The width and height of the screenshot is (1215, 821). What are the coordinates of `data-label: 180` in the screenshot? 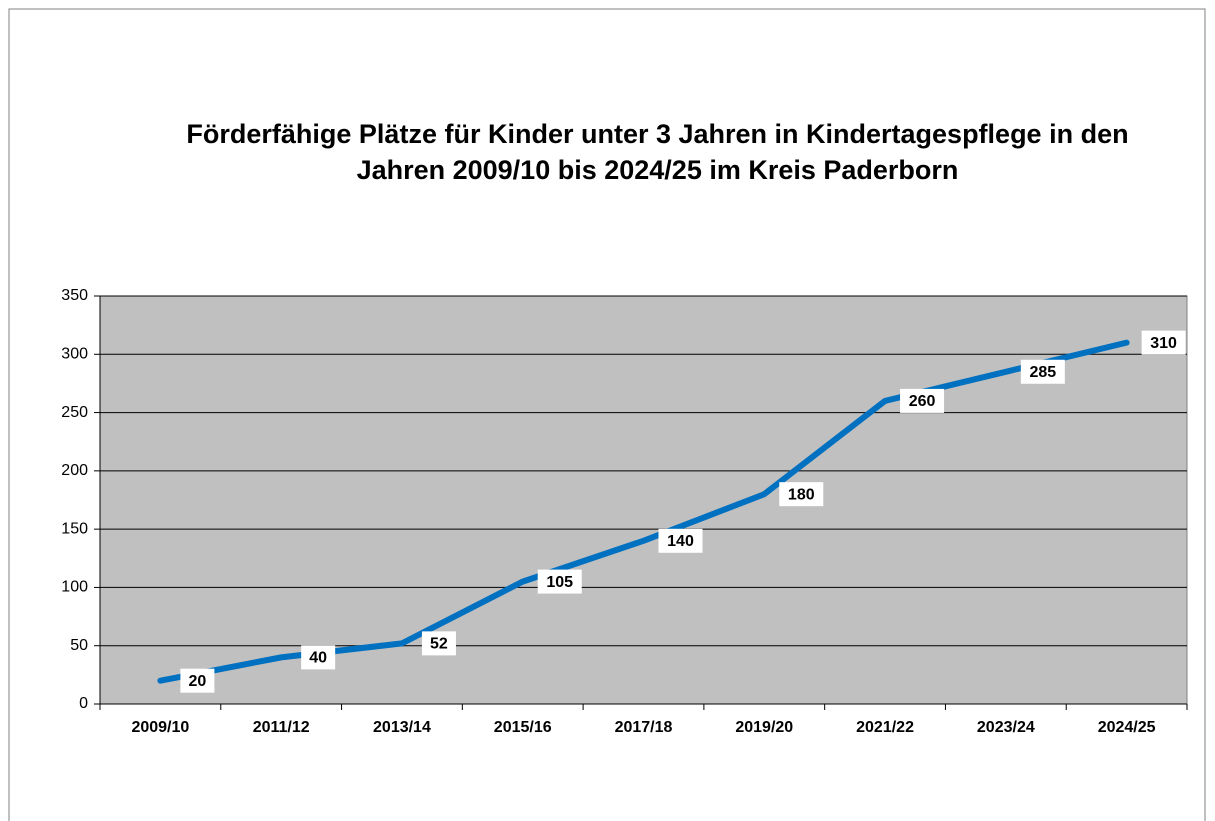 It's located at (801, 494).